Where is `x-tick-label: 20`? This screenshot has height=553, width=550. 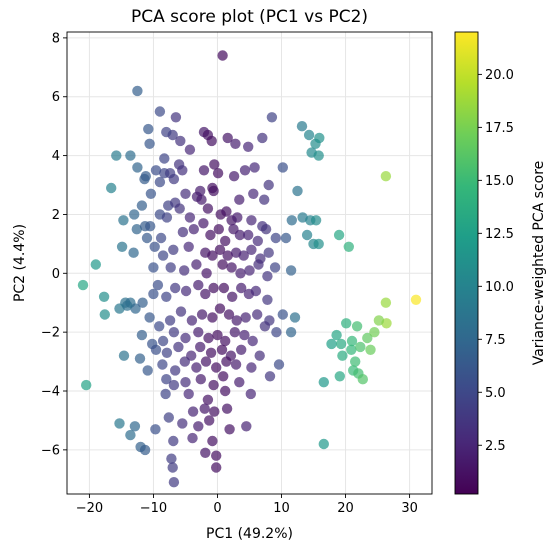
x-tick-label: 20 is located at coordinates (345, 508).